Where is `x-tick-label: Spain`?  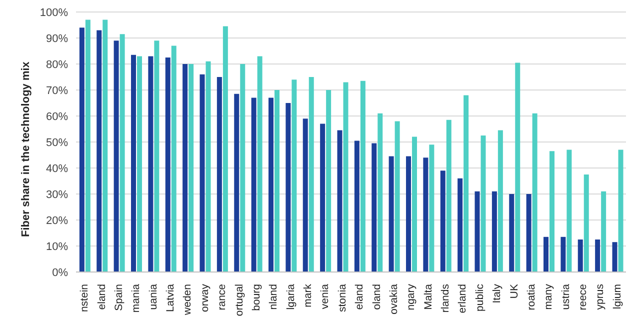 x-tick-label: Spain is located at coordinates (118, 297).